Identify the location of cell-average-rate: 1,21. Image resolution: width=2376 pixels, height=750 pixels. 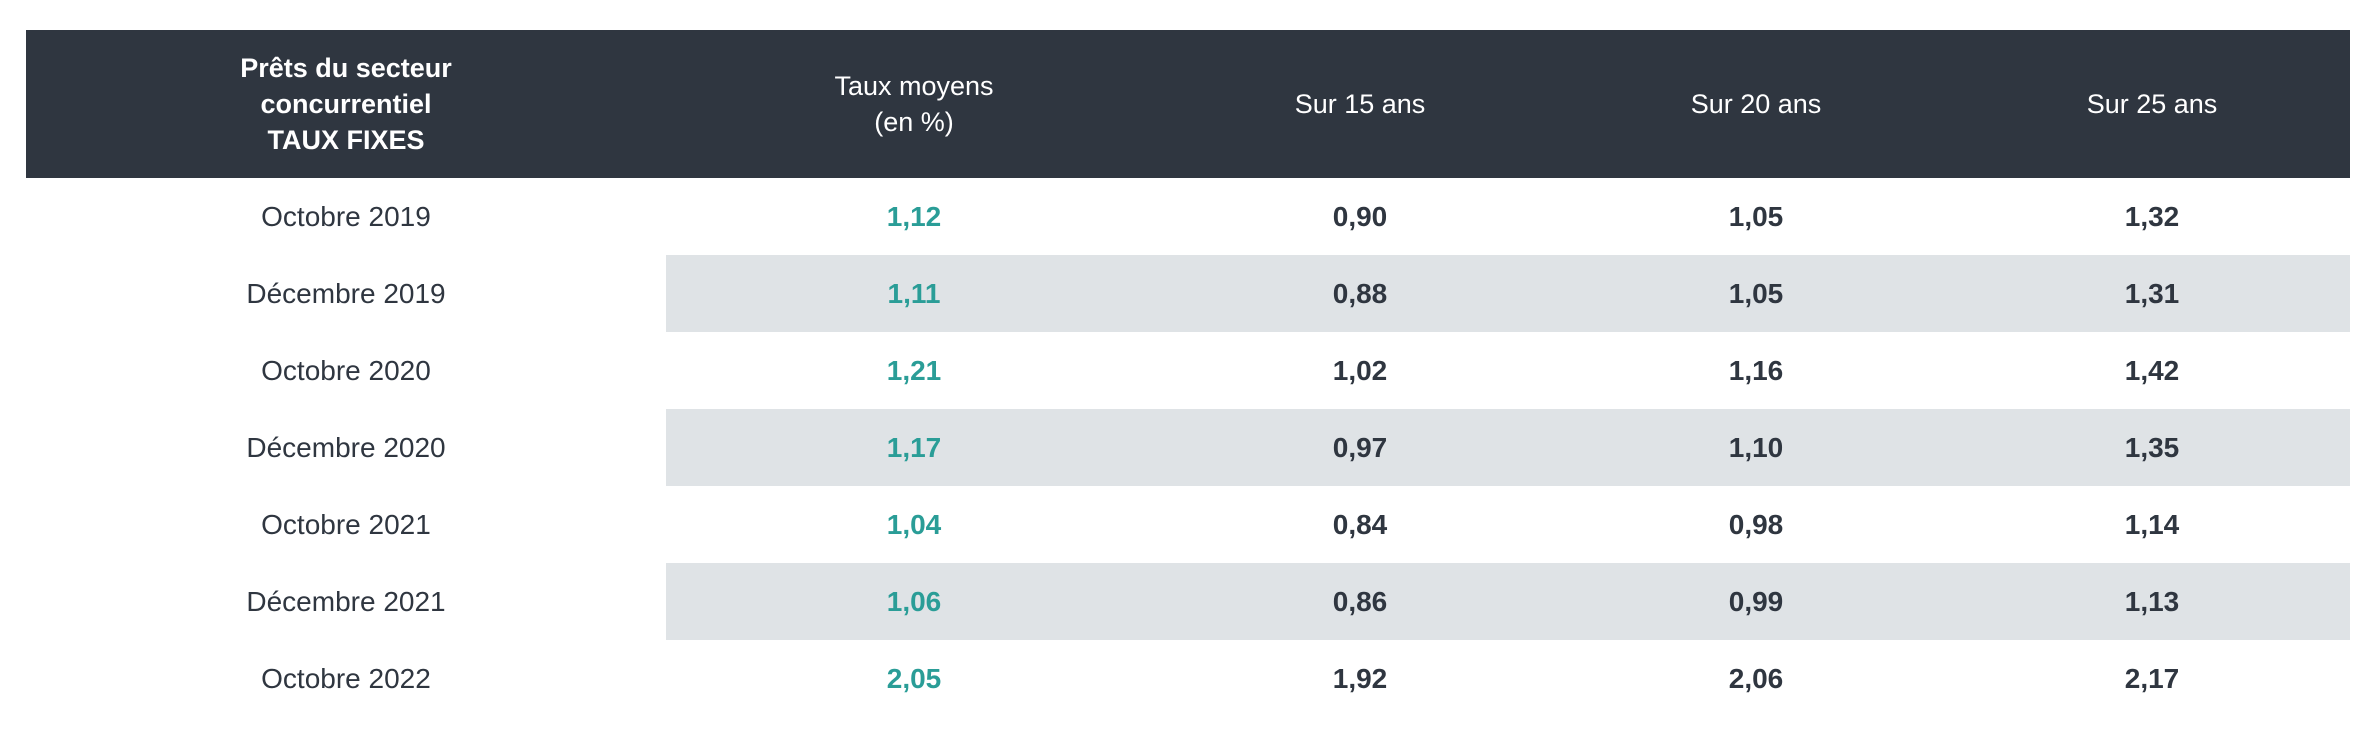
(914, 370).